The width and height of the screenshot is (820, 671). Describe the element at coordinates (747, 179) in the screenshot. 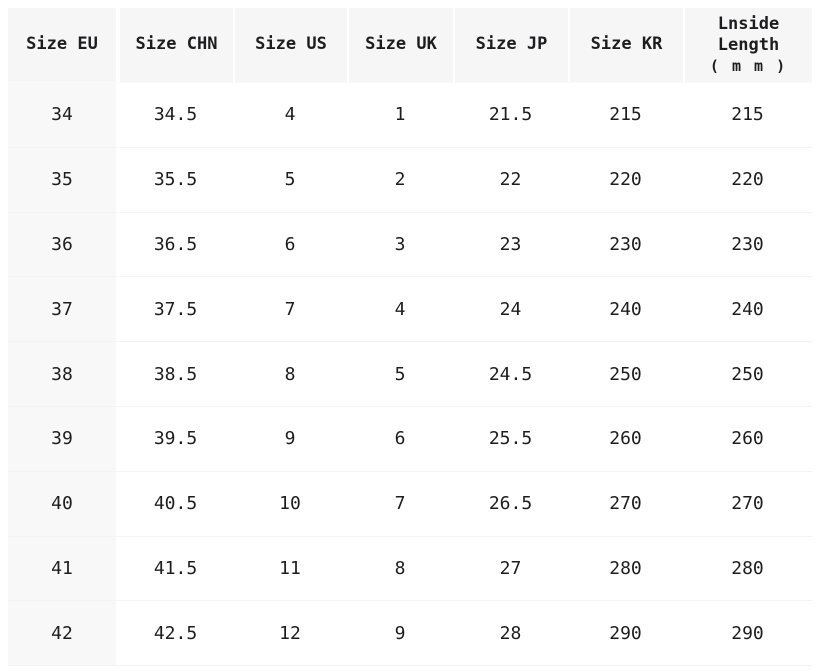

I see `cell-inside-length: 220` at that location.